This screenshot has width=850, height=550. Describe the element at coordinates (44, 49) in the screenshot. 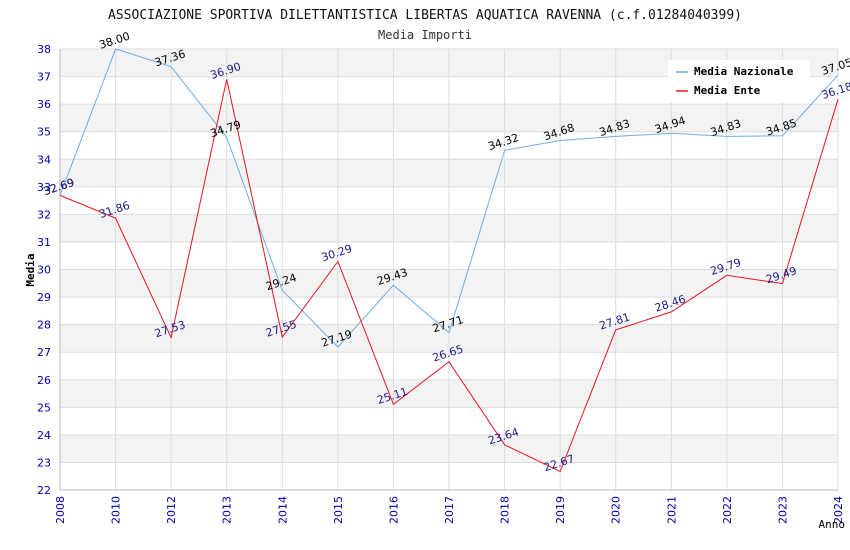

I see `y-tick-label: 38` at that location.